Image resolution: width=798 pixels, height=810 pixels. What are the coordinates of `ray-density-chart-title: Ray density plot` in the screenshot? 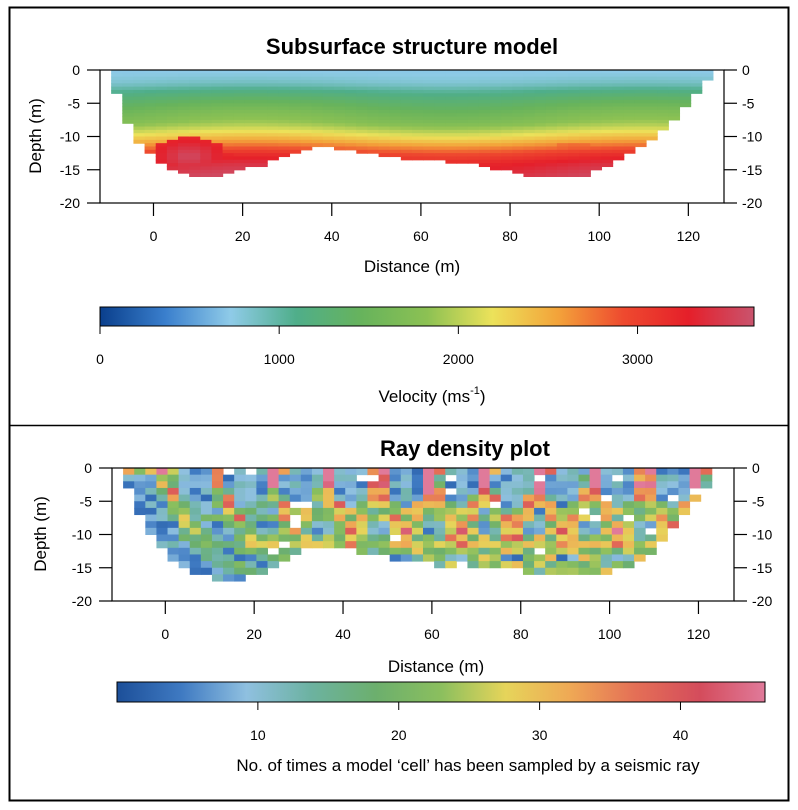 It's located at (465, 448).